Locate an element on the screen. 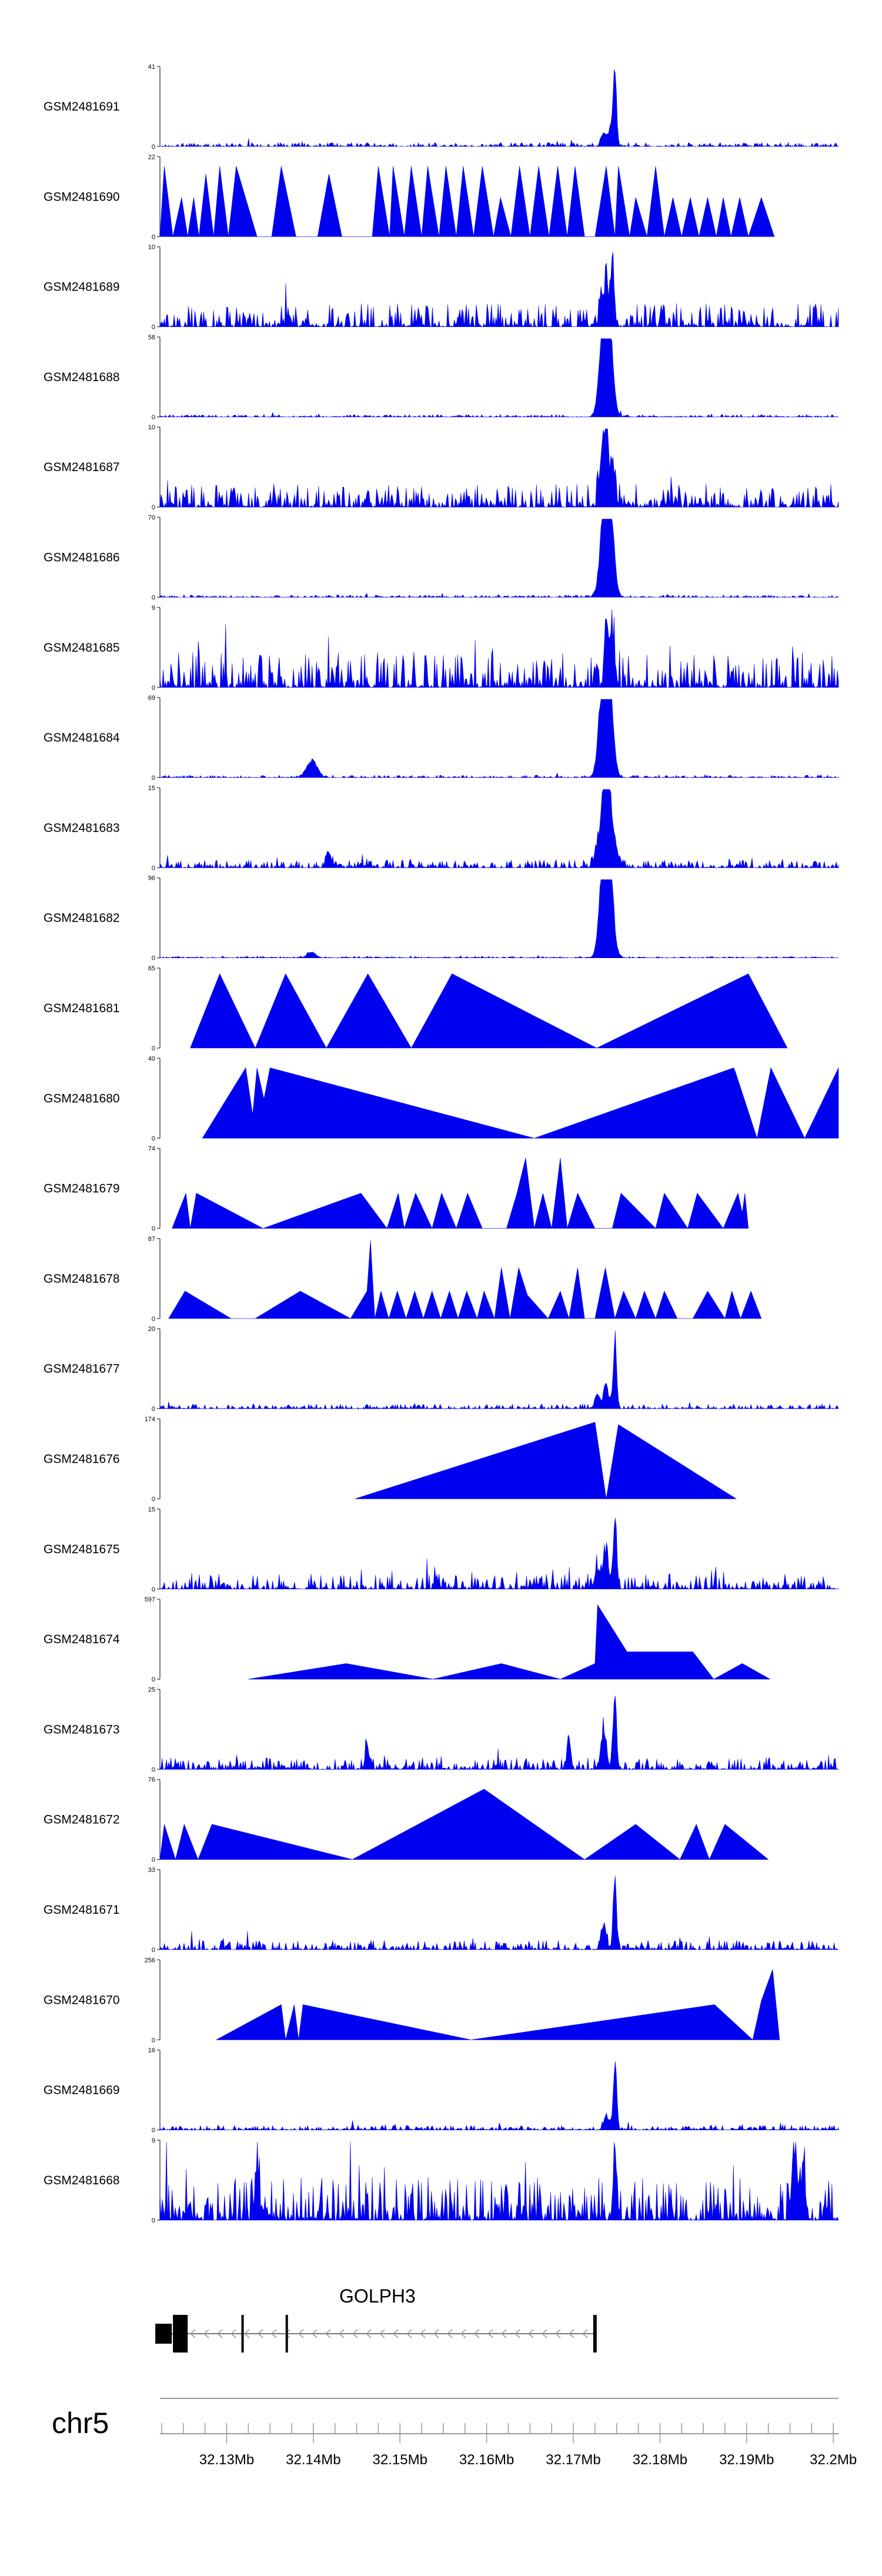 The height and width of the screenshot is (2576, 882). axis-tick-label: 32.15Mb is located at coordinates (400, 2460).